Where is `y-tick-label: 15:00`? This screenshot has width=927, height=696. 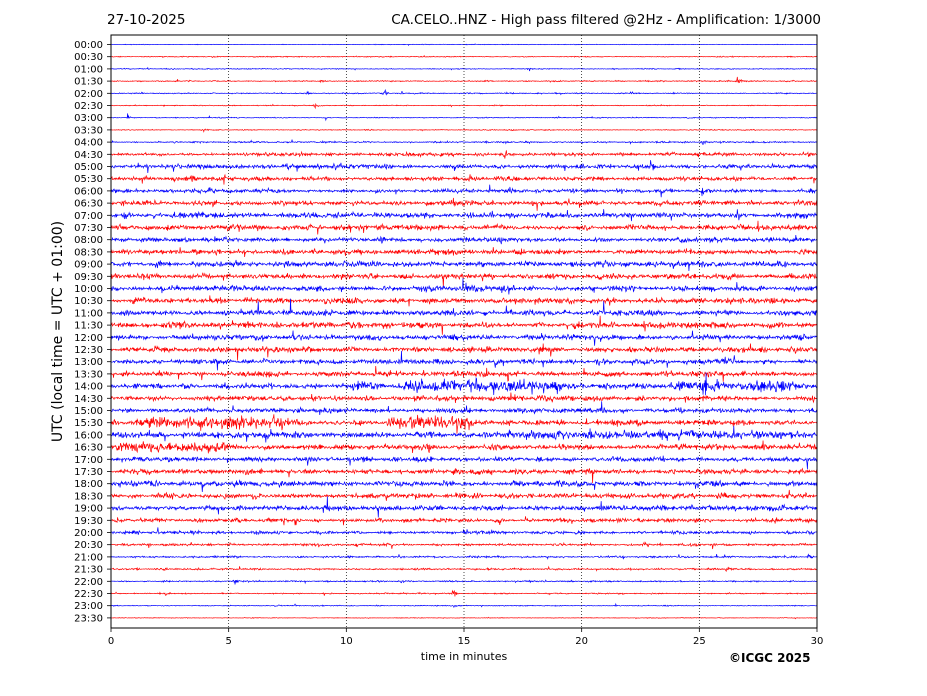 y-tick-label: 15:00 is located at coordinates (88, 411).